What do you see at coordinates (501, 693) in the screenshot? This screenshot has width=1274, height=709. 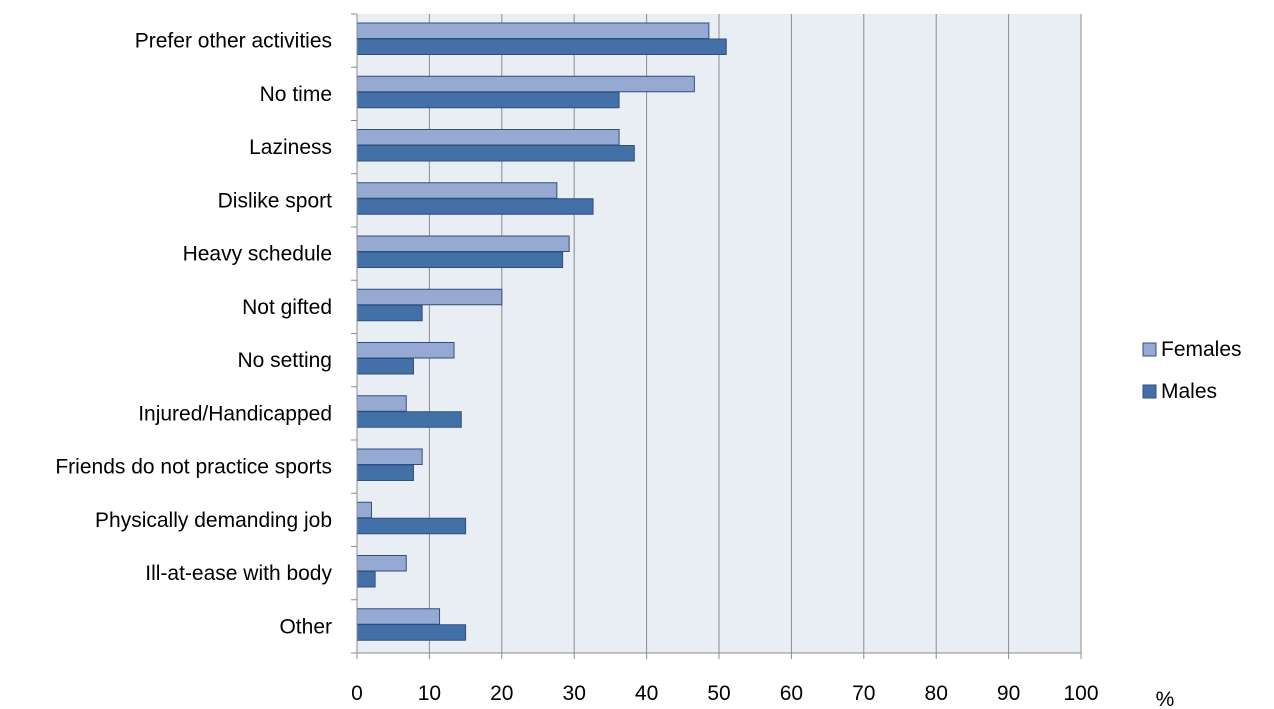 I see `x-tick-label: 20` at bounding box center [501, 693].